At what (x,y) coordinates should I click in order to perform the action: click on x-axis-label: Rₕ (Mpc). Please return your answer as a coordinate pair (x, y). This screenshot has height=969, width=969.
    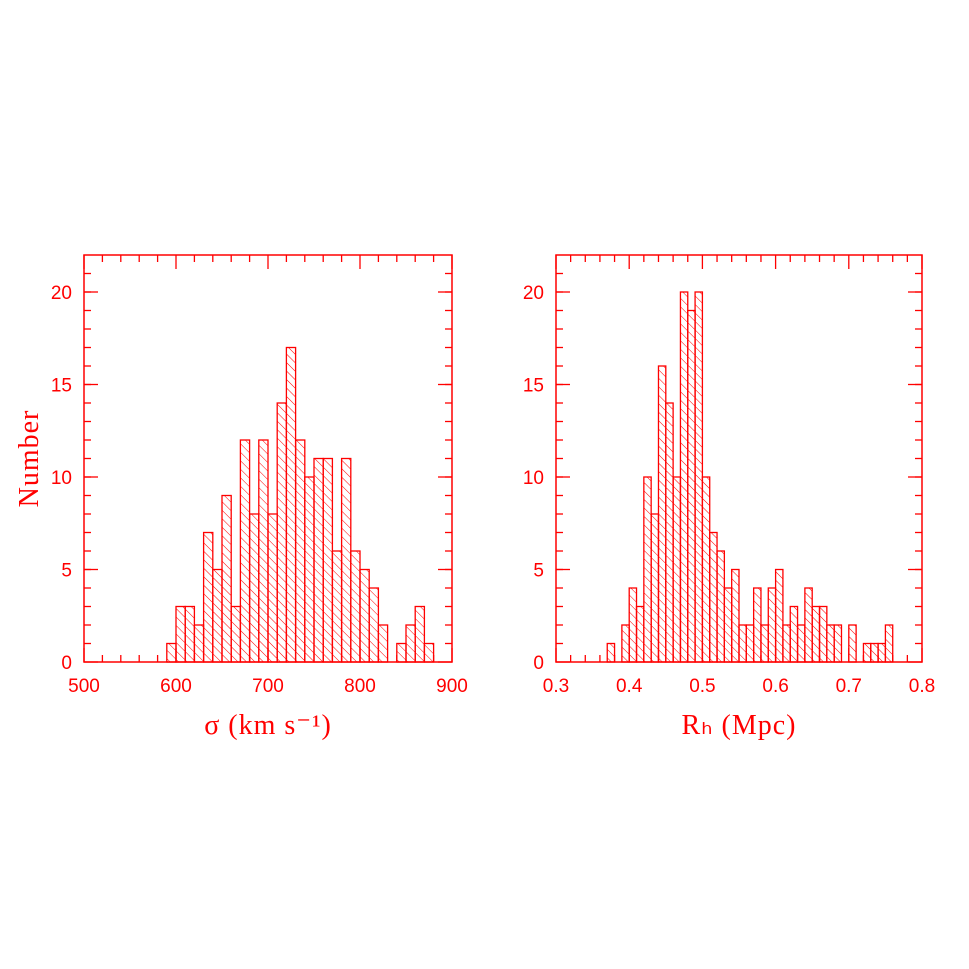
    Looking at the image, I should click on (739, 725).